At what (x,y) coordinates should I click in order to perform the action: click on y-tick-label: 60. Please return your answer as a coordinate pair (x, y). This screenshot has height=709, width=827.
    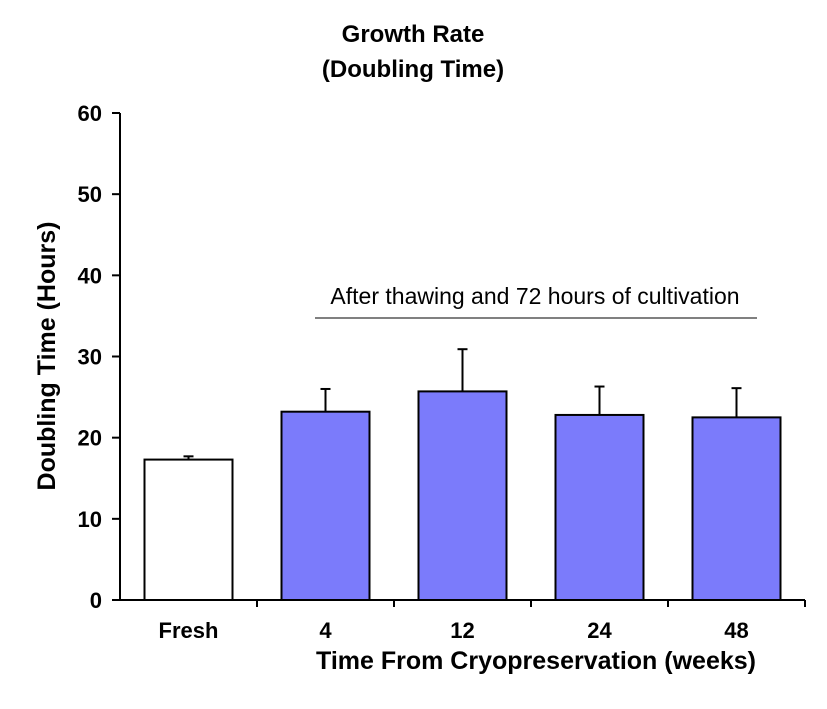
    Looking at the image, I should click on (90, 113).